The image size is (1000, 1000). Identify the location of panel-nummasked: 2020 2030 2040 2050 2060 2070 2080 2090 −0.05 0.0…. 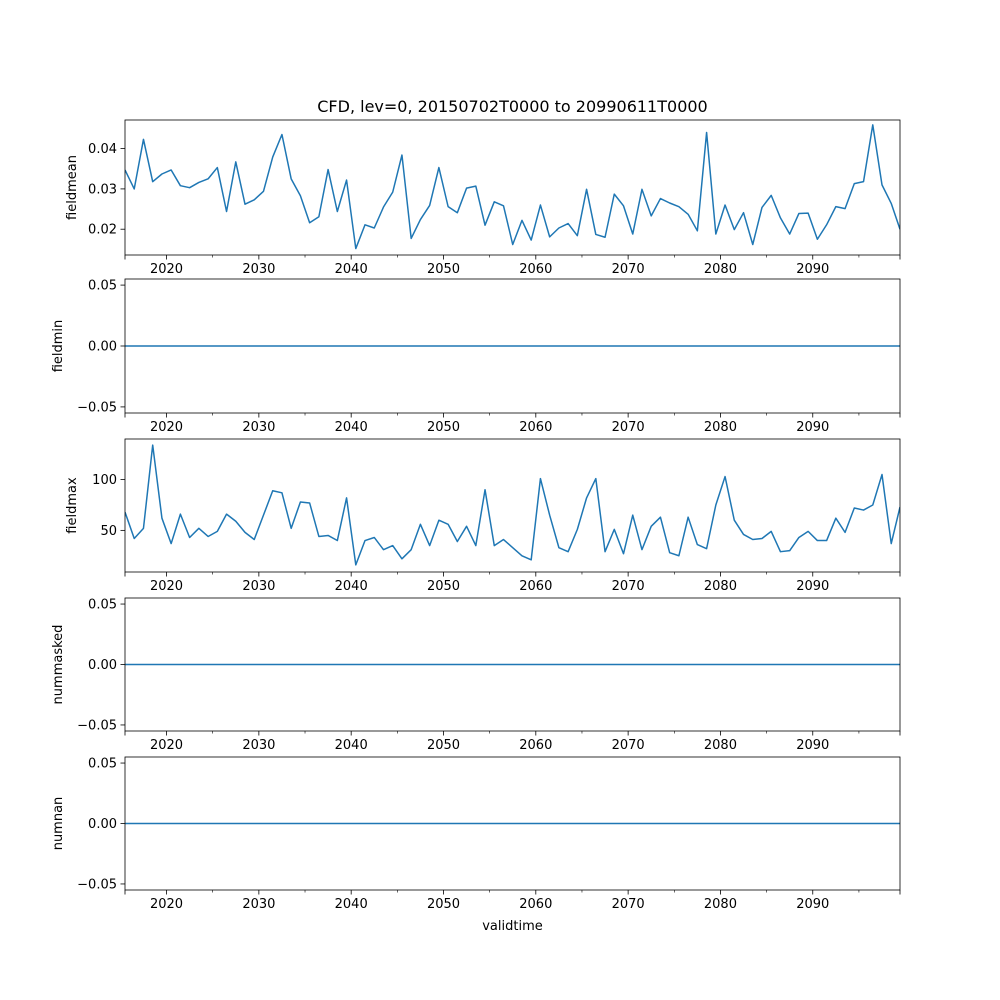
(476, 675).